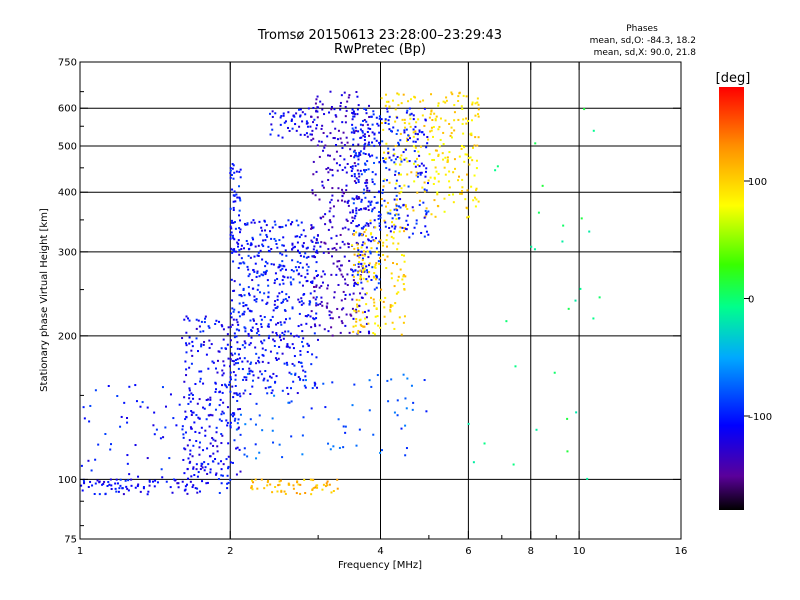 The image size is (800, 600). What do you see at coordinates (67, 336) in the screenshot?
I see `y-tick-label: 200` at bounding box center [67, 336].